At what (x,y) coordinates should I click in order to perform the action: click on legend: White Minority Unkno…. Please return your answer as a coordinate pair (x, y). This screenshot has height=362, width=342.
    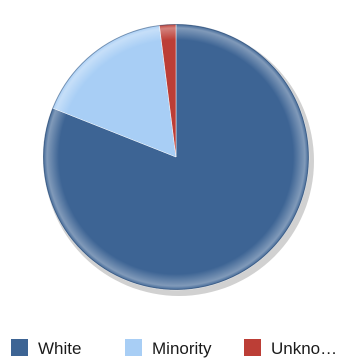
    Looking at the image, I should click on (174, 348).